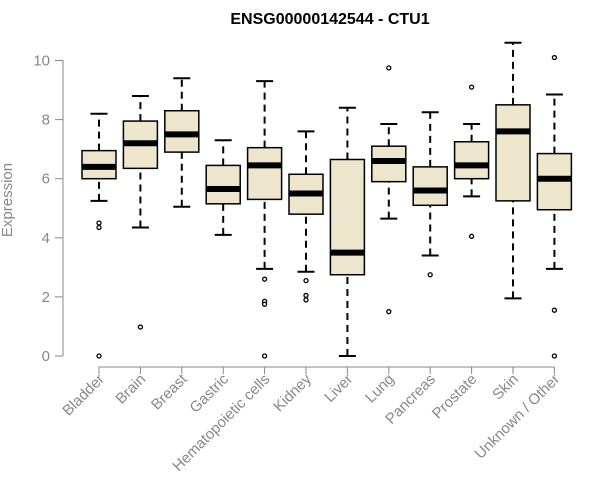  Describe the element at coordinates (338, 388) in the screenshot. I see `x-tick-label: Liver` at that location.